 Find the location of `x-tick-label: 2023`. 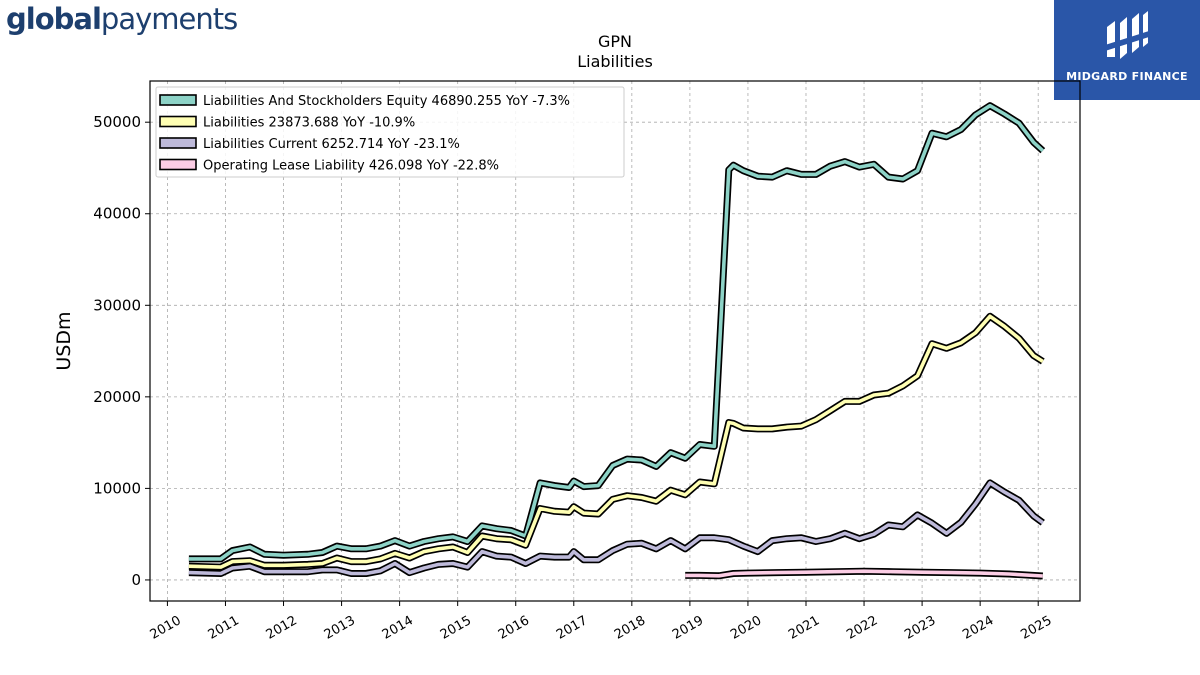

x-tick-label: 2023 is located at coordinates (920, 628).